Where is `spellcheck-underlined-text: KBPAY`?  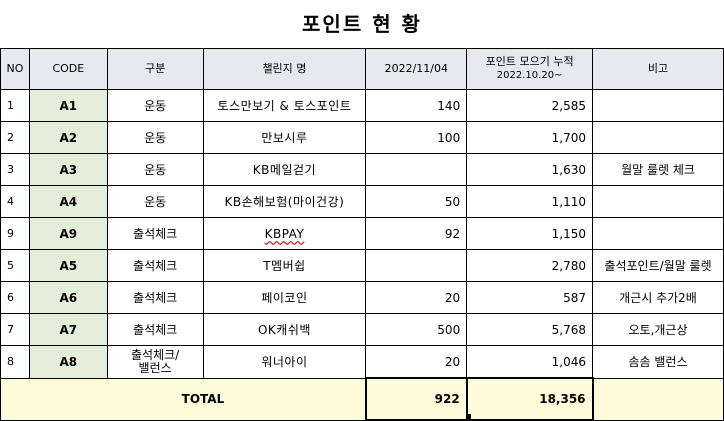 spellcheck-underlined-text: KBPAY is located at coordinates (284, 233).